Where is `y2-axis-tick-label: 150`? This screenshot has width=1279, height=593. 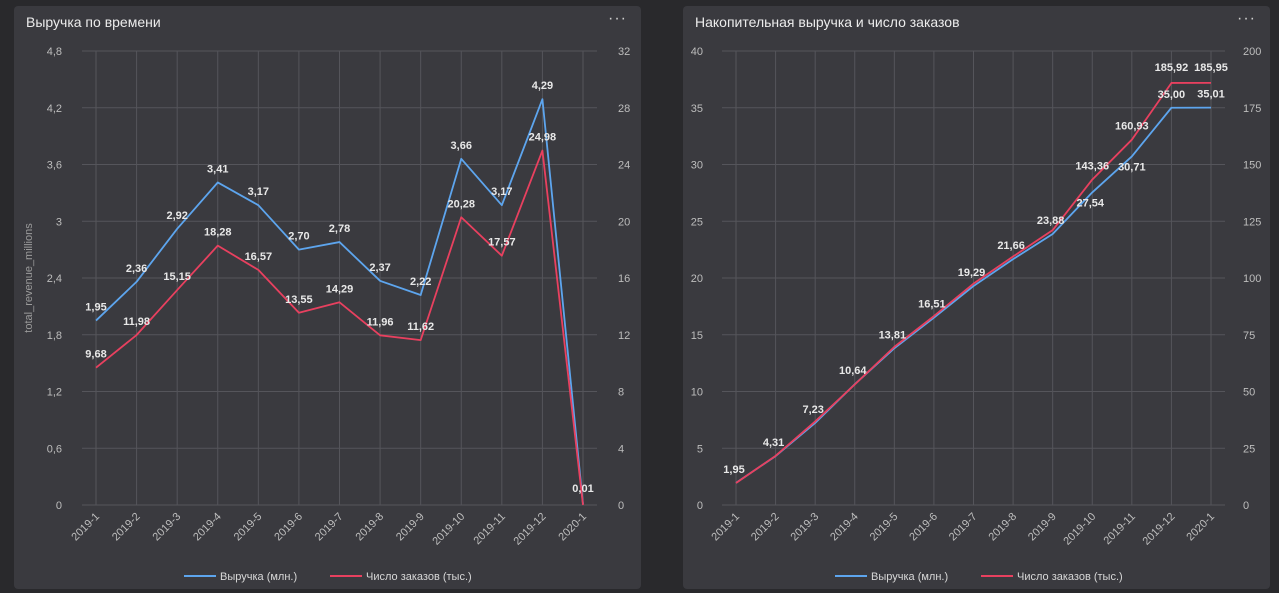
y2-axis-tick-label: 150 is located at coordinates (1252, 166).